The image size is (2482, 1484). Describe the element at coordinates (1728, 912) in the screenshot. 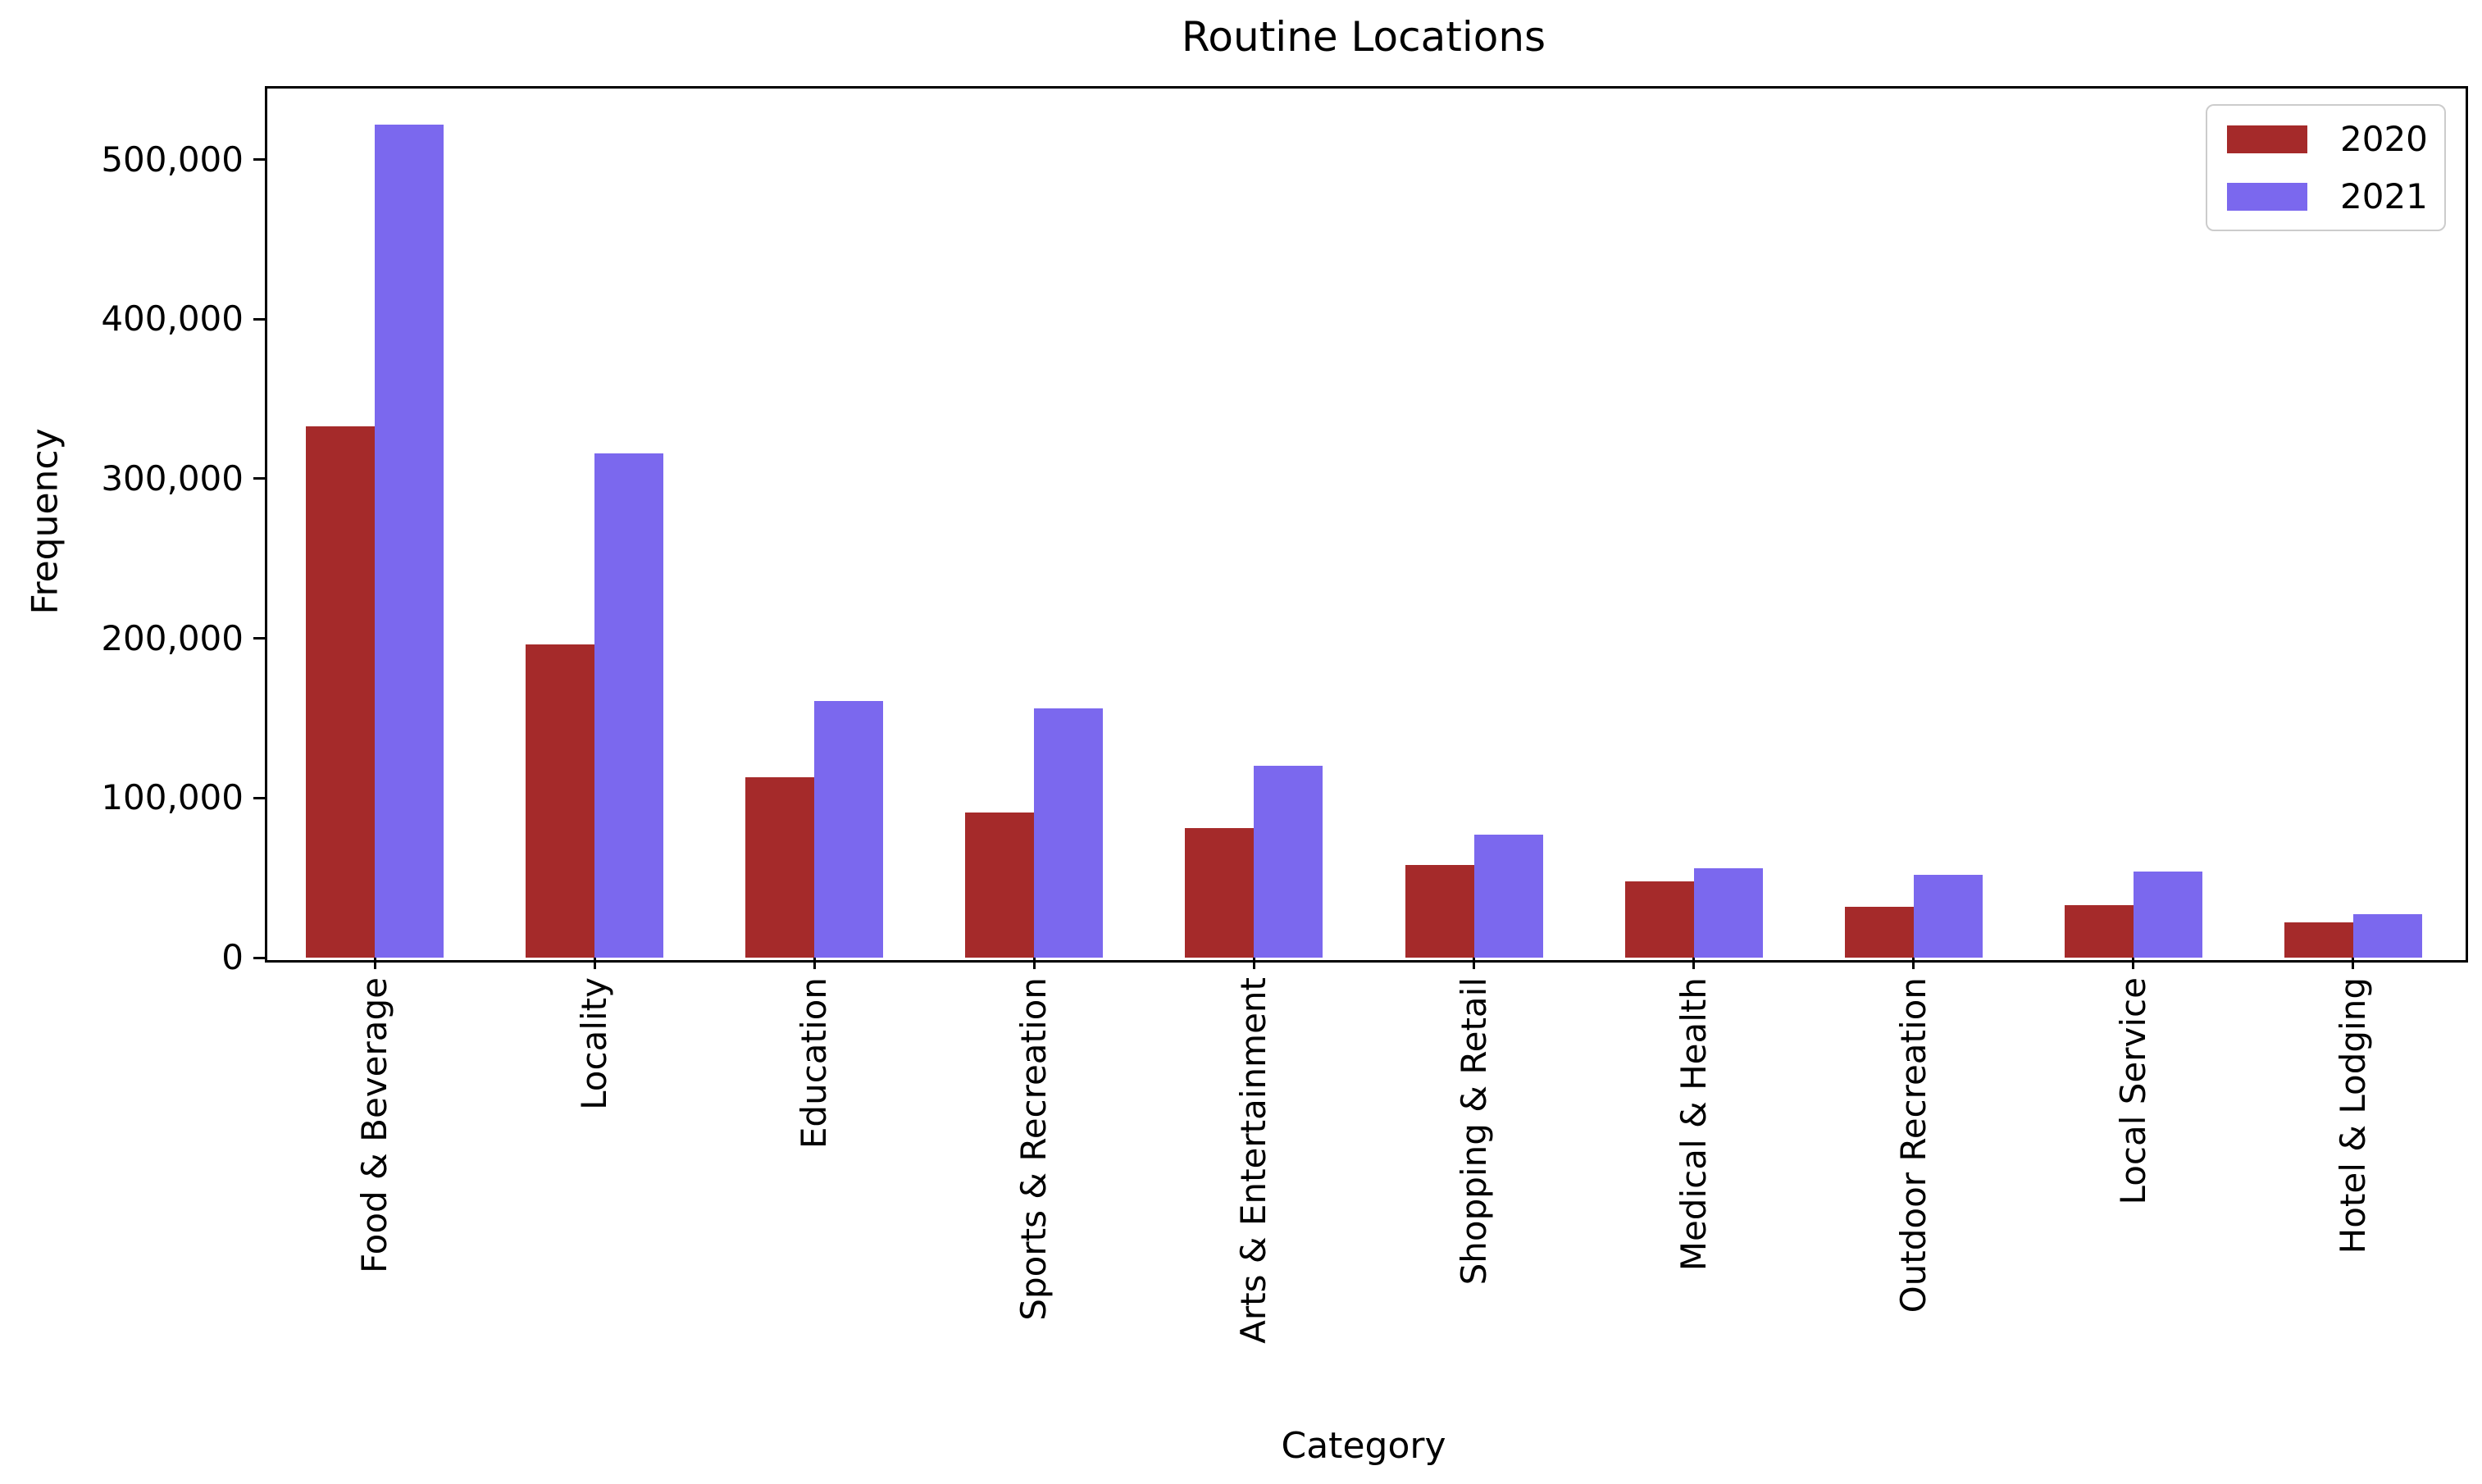

I see `bar-2021-medical-health` at that location.